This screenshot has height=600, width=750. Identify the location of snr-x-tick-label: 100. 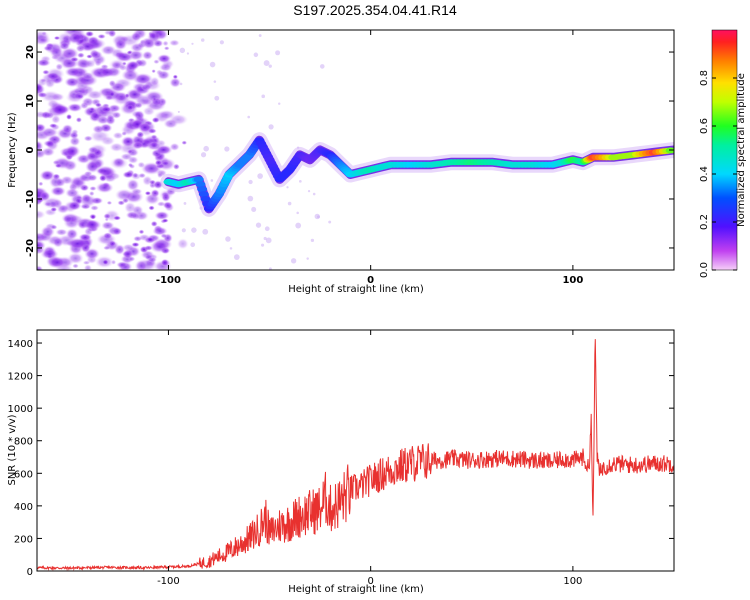
(572, 581).